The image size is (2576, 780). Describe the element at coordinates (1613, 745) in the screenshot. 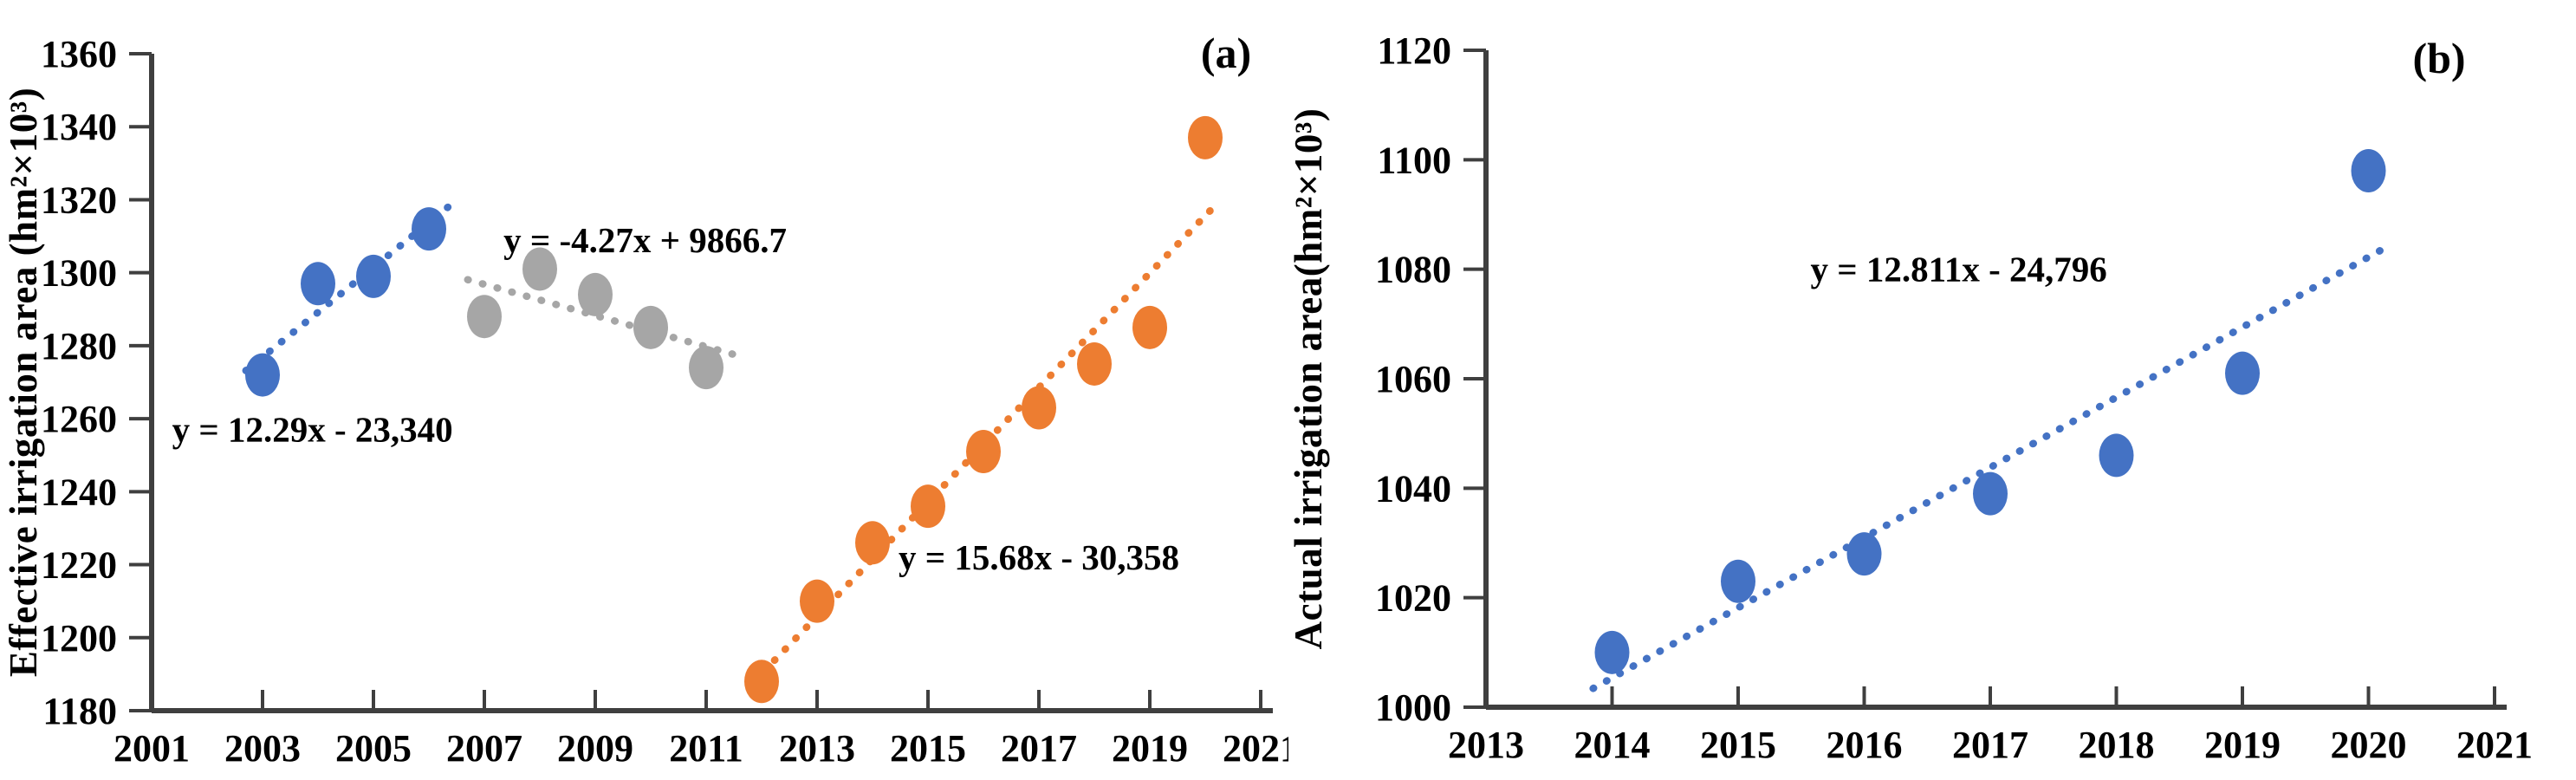

I see `x-tick-label: 2014` at that location.